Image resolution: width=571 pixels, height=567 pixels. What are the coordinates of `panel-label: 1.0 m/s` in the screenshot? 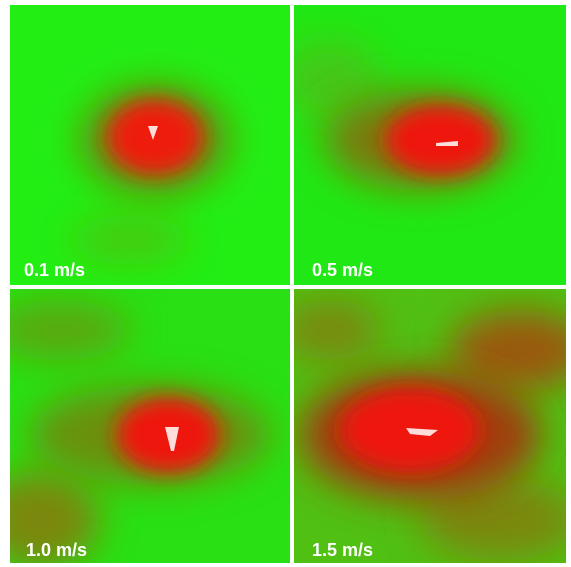 It's located at (56, 550).